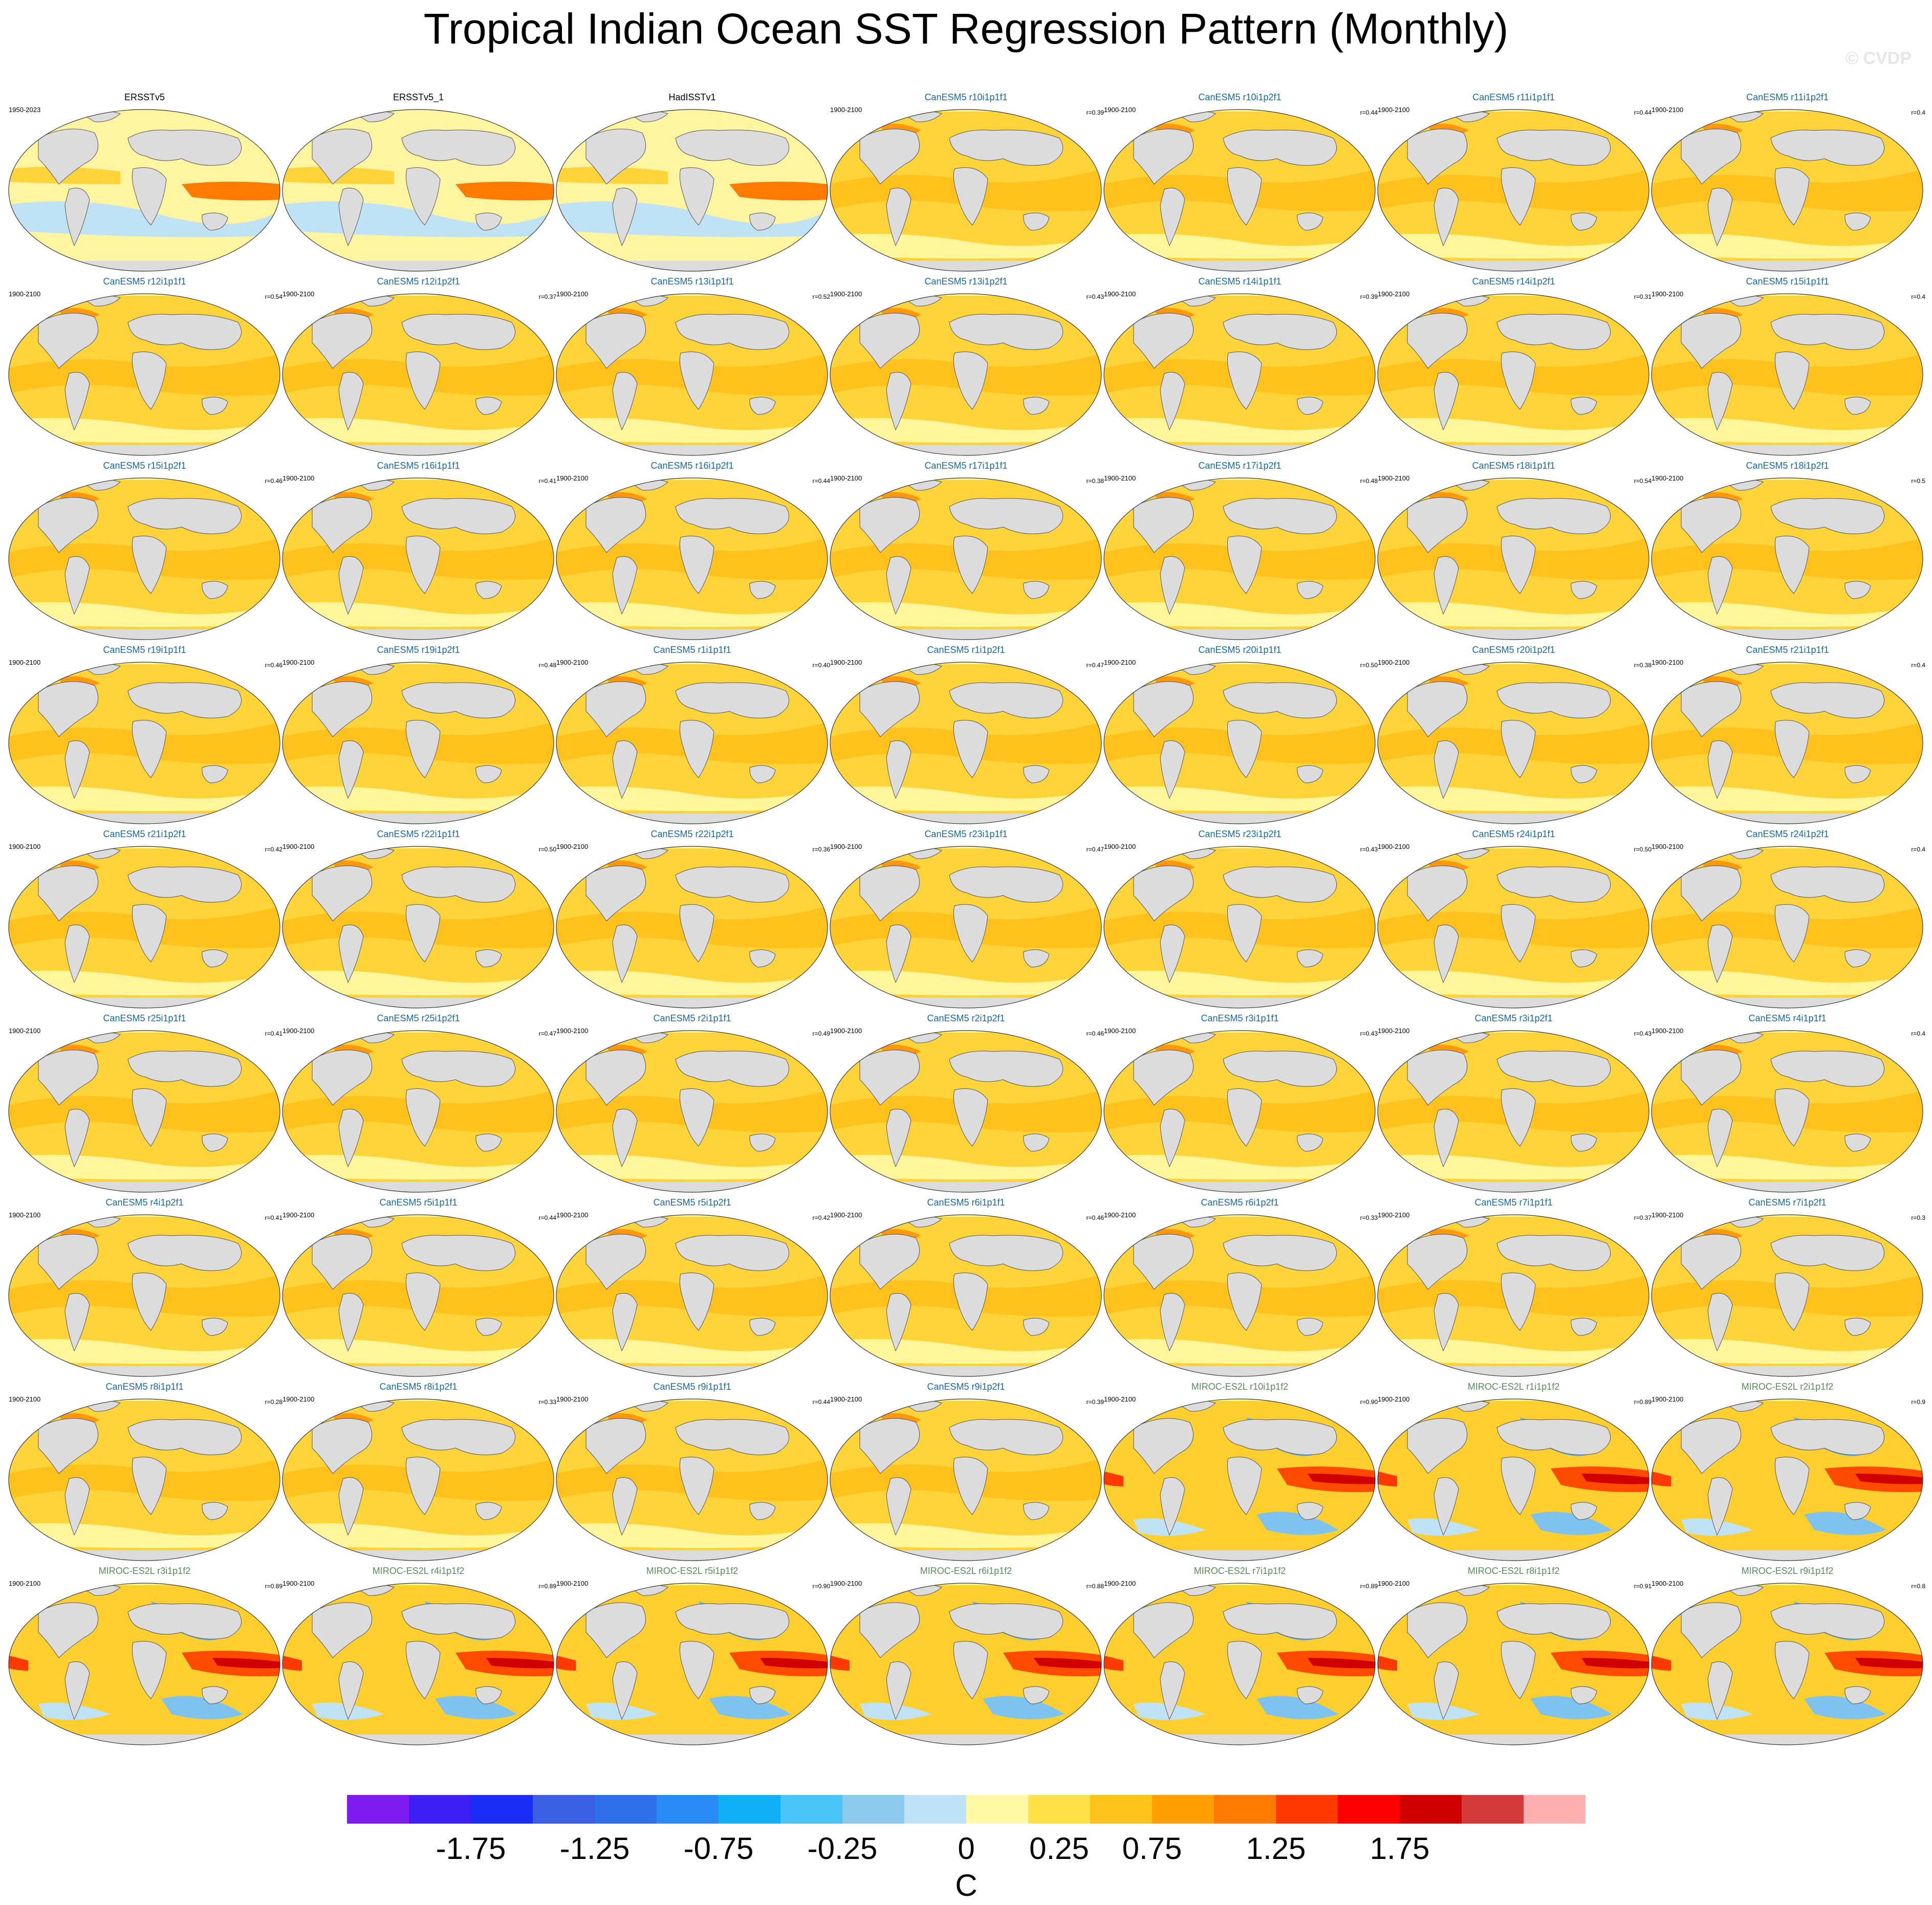 This screenshot has width=1932, height=1905. Describe the element at coordinates (1918, 296) in the screenshot. I see `panel-correlation: r=0.4` at that location.